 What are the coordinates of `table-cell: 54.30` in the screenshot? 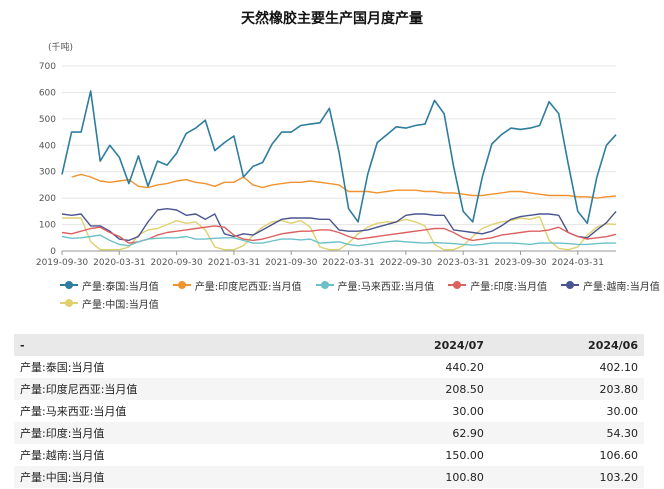 It's located at (566, 433).